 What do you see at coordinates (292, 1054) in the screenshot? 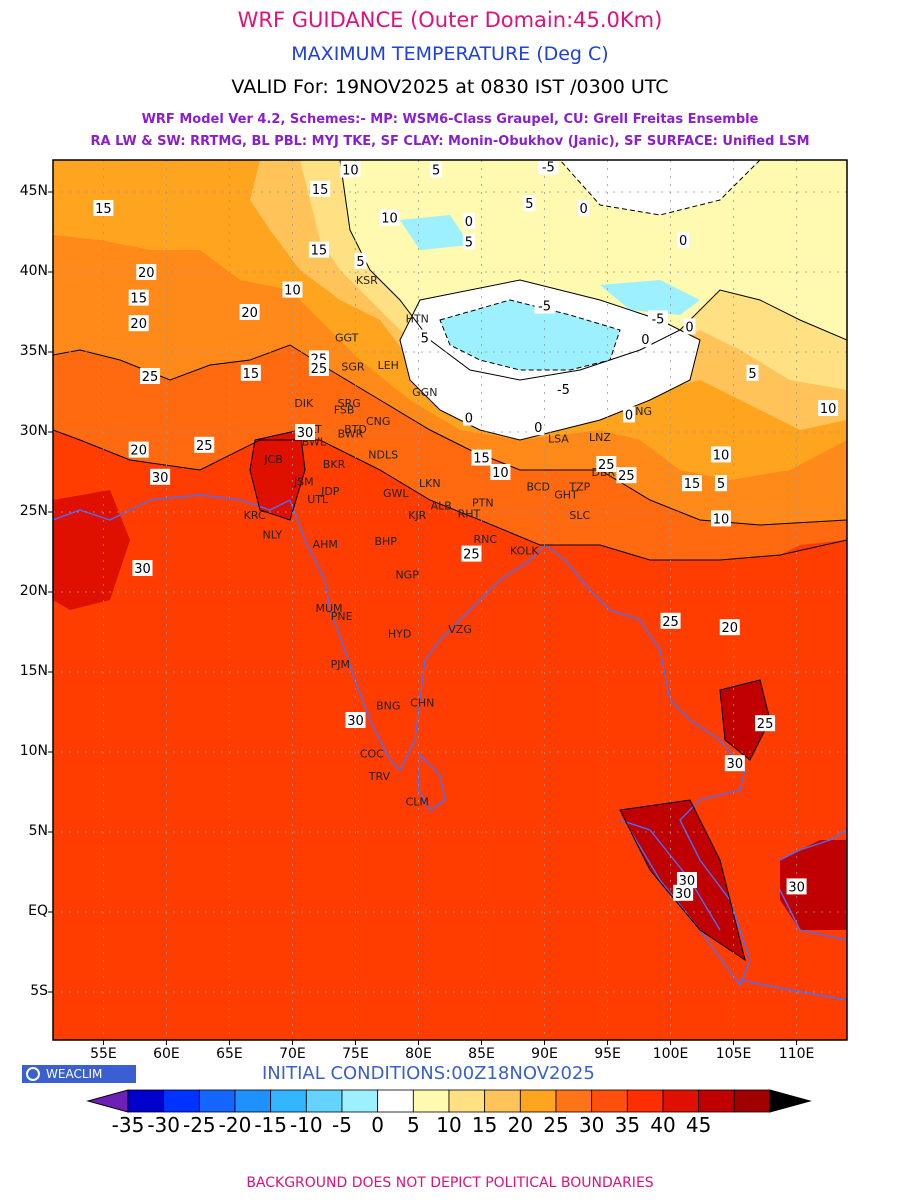
I see `lon-tick-label: 70E` at bounding box center [292, 1054].